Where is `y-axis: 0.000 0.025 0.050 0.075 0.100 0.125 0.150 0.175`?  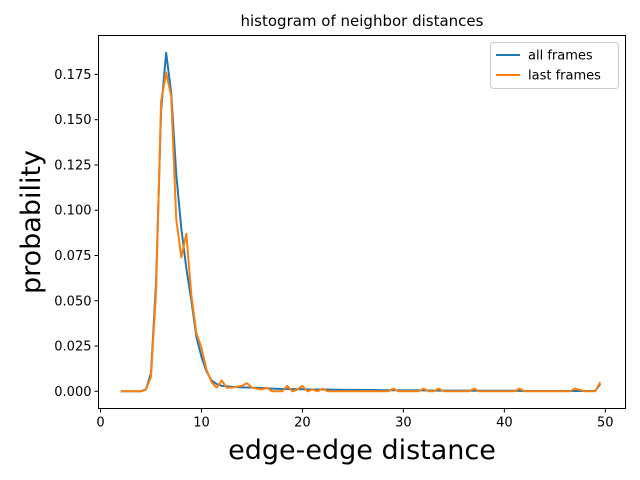 y-axis: 0.000 0.025 0.050 0.075 0.100 0.125 0.150 0.175 is located at coordinates (76, 234).